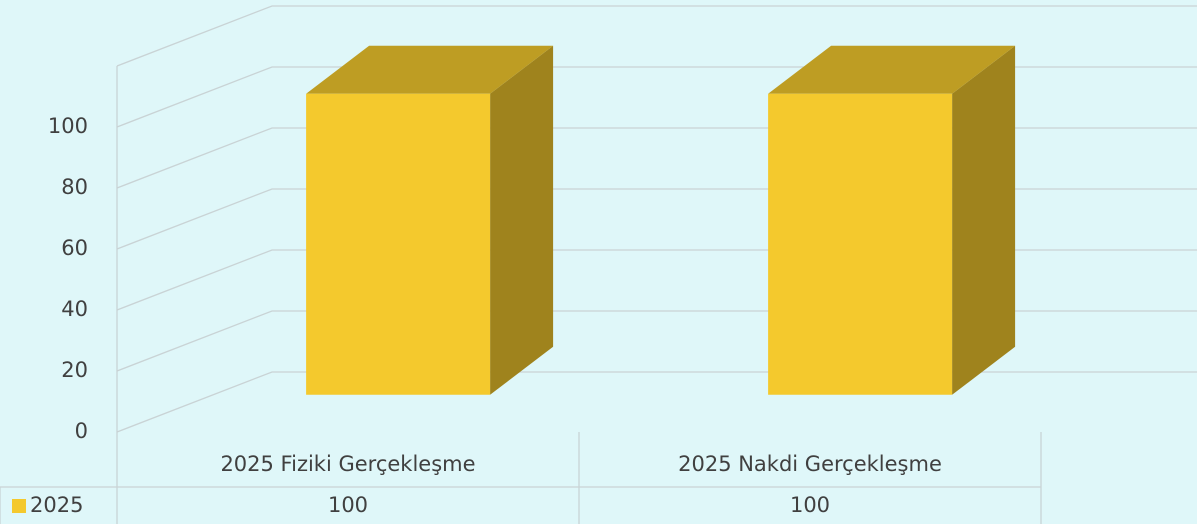 This screenshot has width=1197, height=524. What do you see at coordinates (810, 464) in the screenshot?
I see `x-tick-label: 2025 Nakdi Gerçekleşme` at bounding box center [810, 464].